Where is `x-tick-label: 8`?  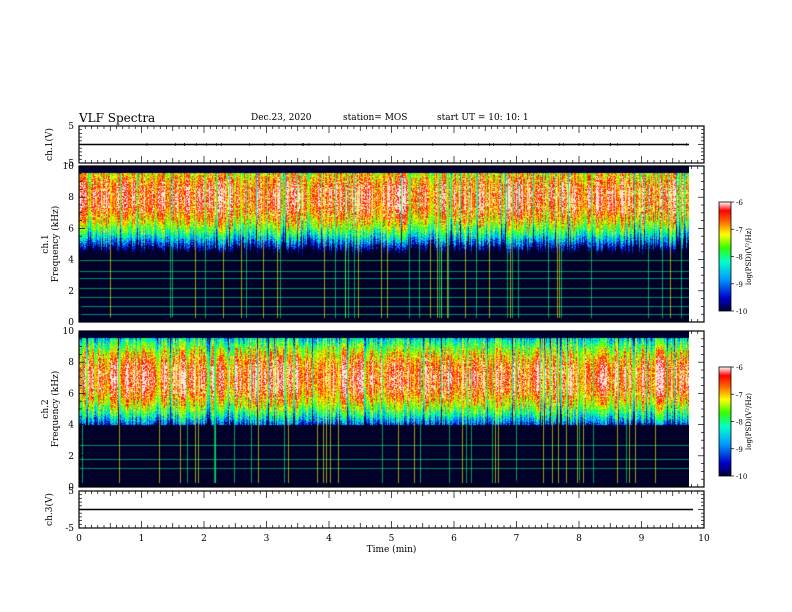 x-tick-label: 8 is located at coordinates (579, 539).